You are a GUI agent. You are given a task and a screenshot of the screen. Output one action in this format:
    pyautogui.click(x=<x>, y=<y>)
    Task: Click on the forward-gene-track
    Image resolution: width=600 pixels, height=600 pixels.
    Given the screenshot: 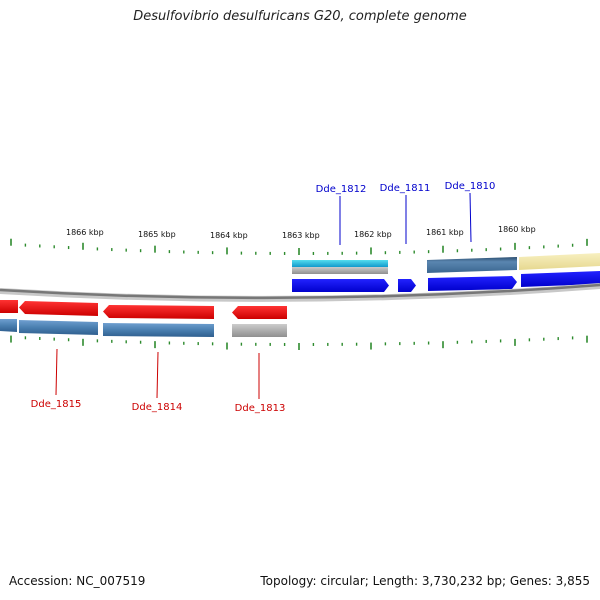 What is the action you would take?
    pyautogui.click(x=446, y=281)
    